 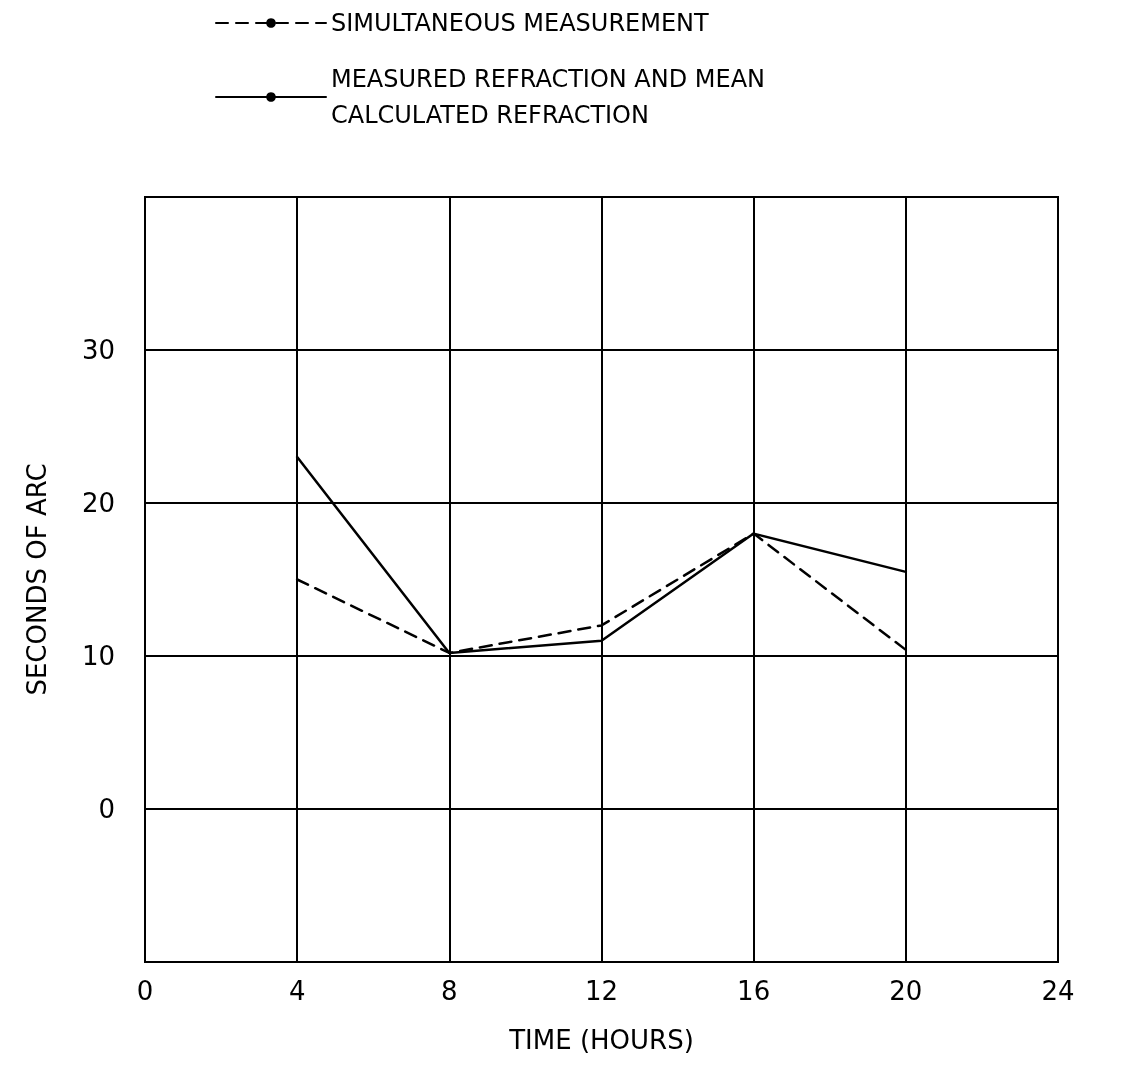 What do you see at coordinates (98, 656) in the screenshot?
I see `y-tick-label: 10` at bounding box center [98, 656].